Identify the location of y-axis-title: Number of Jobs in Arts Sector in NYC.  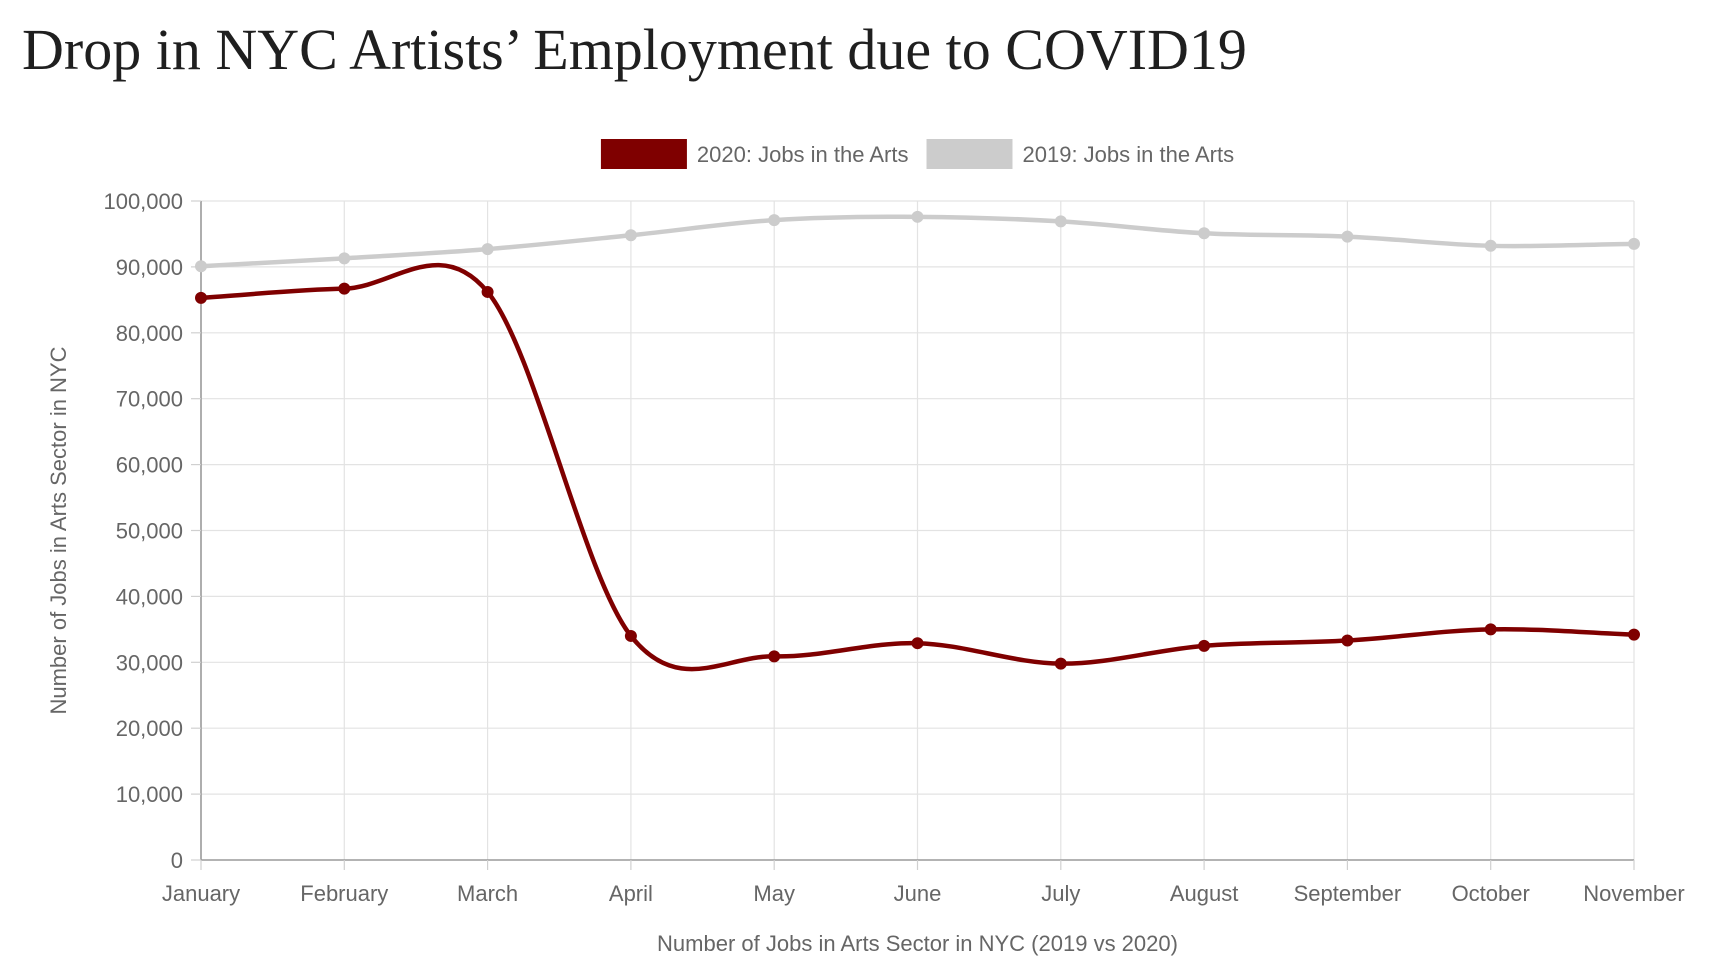
(58, 530).